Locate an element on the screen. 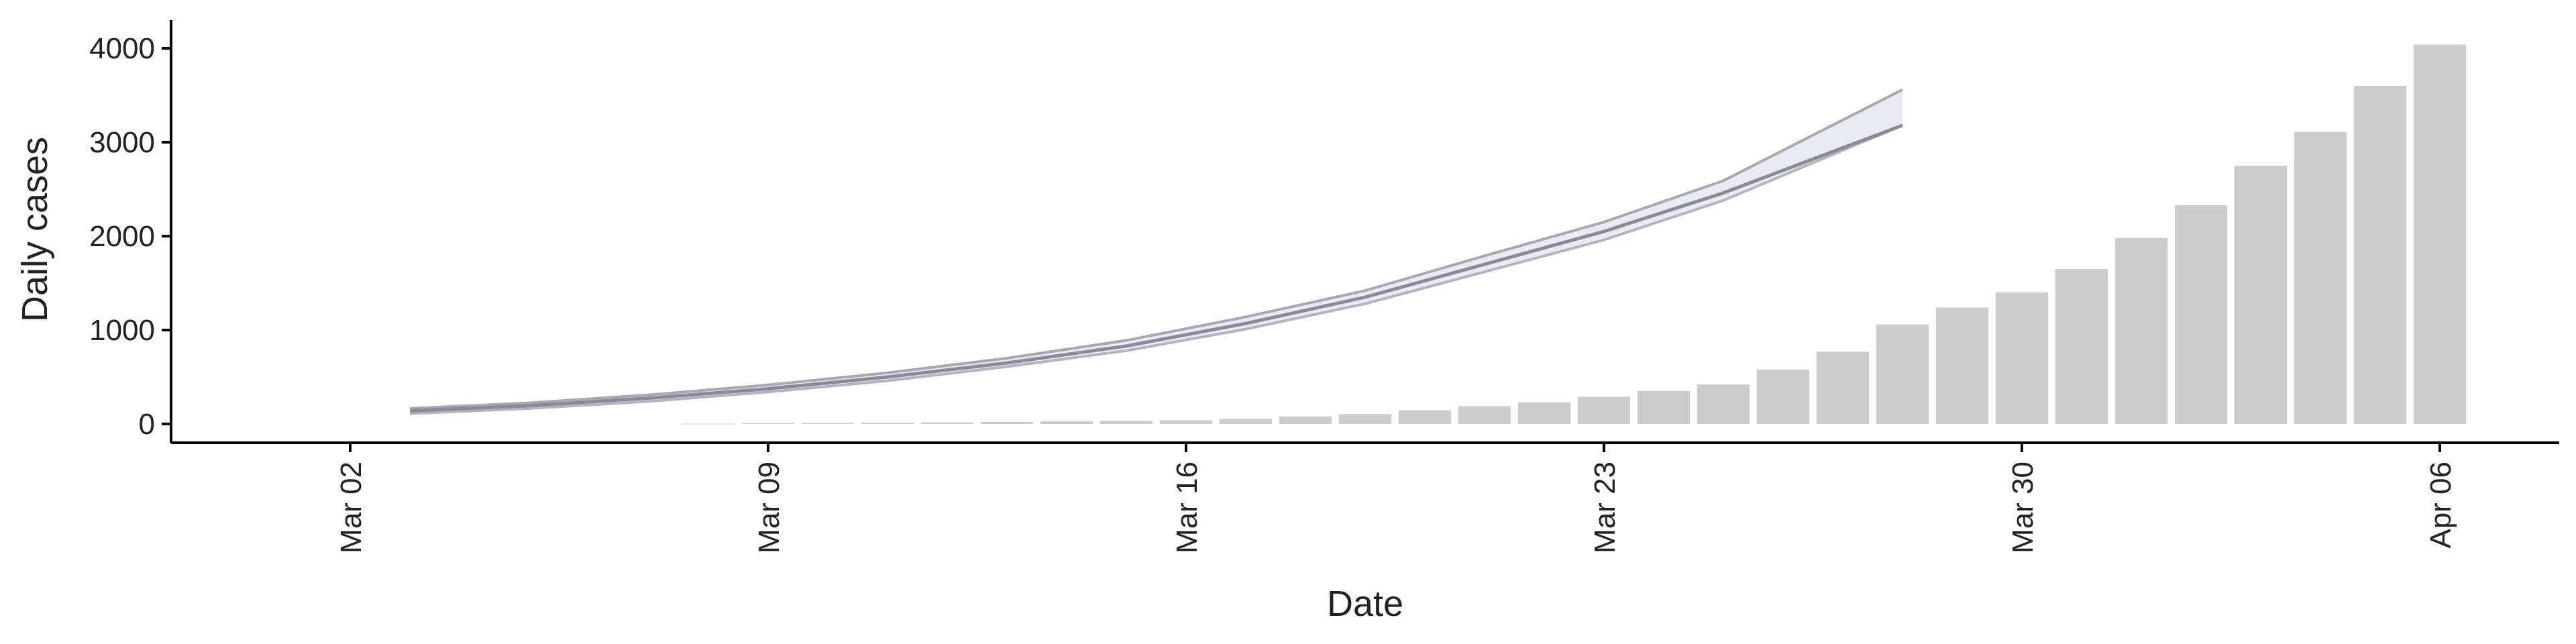 Image resolution: width=2576 pixels, height=644 pixels. x-tick-label: Mar 23 is located at coordinates (1605, 507).